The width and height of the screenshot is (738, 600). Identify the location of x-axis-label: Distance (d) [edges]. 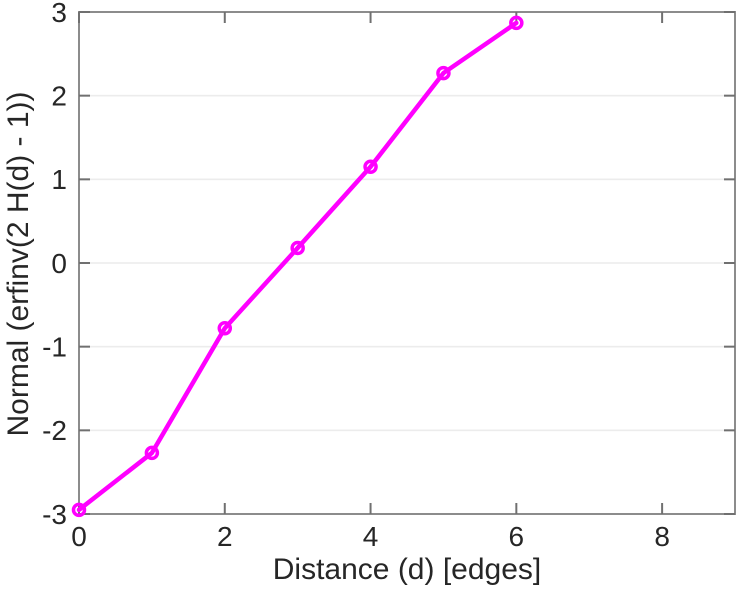
(407, 569).